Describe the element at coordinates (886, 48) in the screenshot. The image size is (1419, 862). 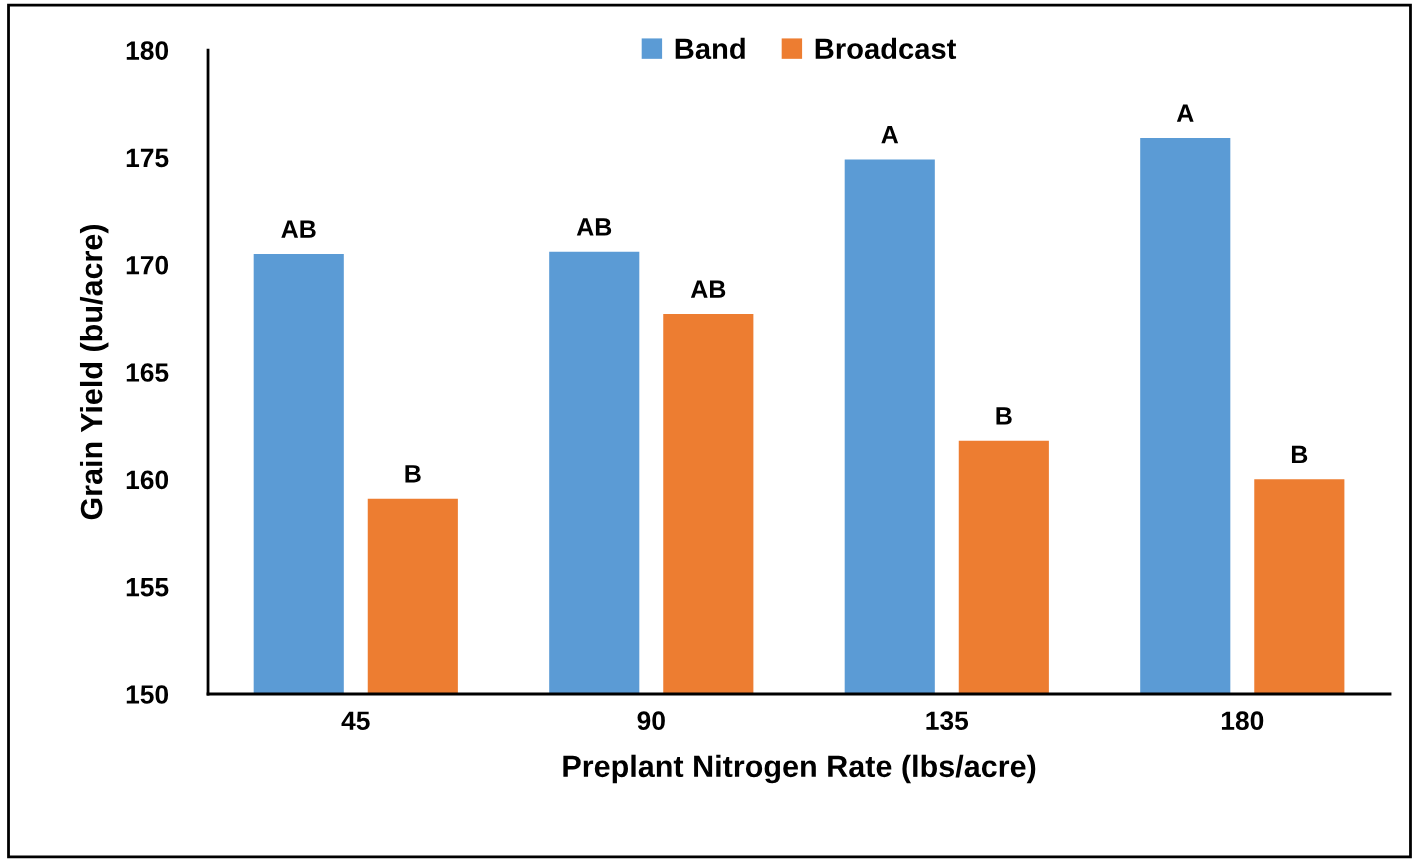
I see `legend-label: Broadcast` at that location.